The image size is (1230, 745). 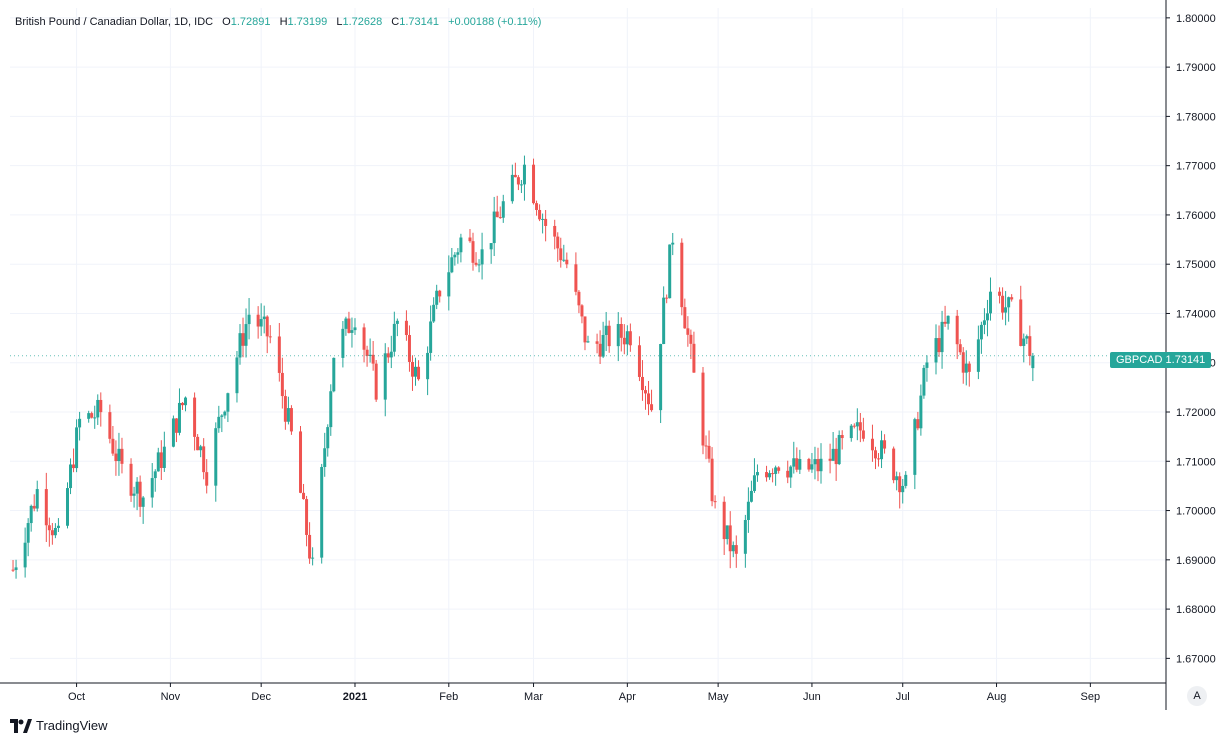 I want to click on price-tick-label: 1.70000, so click(x=1196, y=512).